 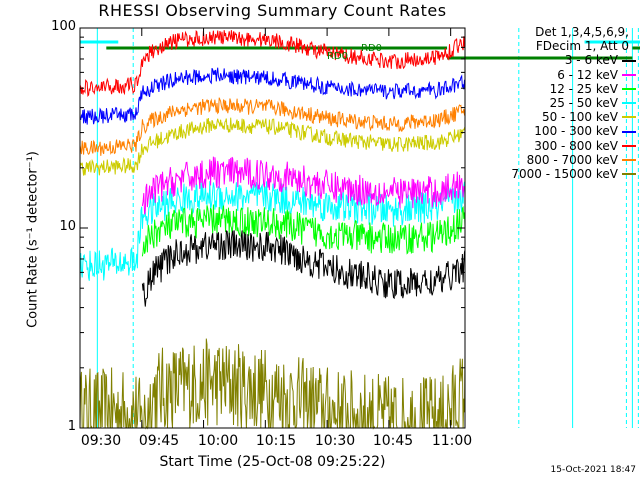 What do you see at coordinates (582, 46) in the screenshot?
I see `legend-header-line-2: FDecim 1, Att 0` at bounding box center [582, 46].